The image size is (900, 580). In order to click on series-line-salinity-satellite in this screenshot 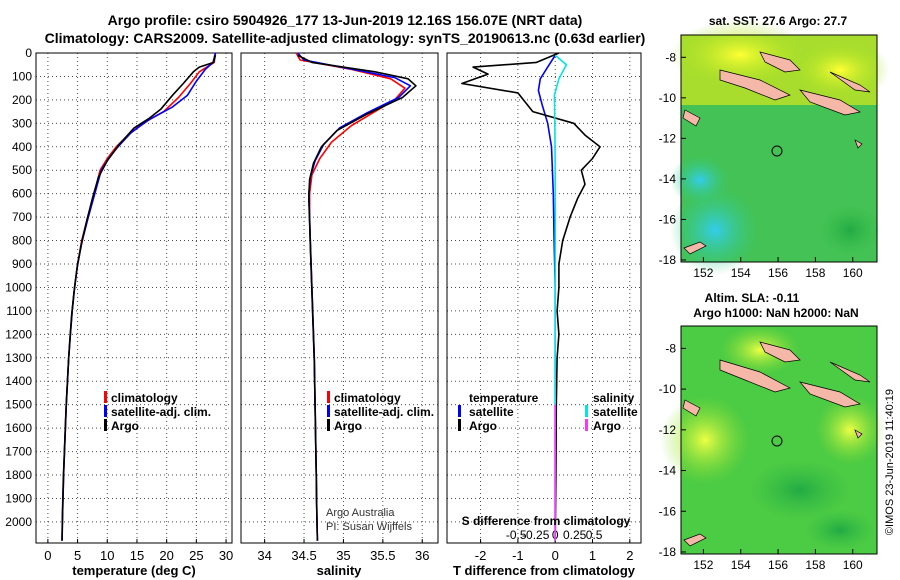, I will do `click(560, 297)`.